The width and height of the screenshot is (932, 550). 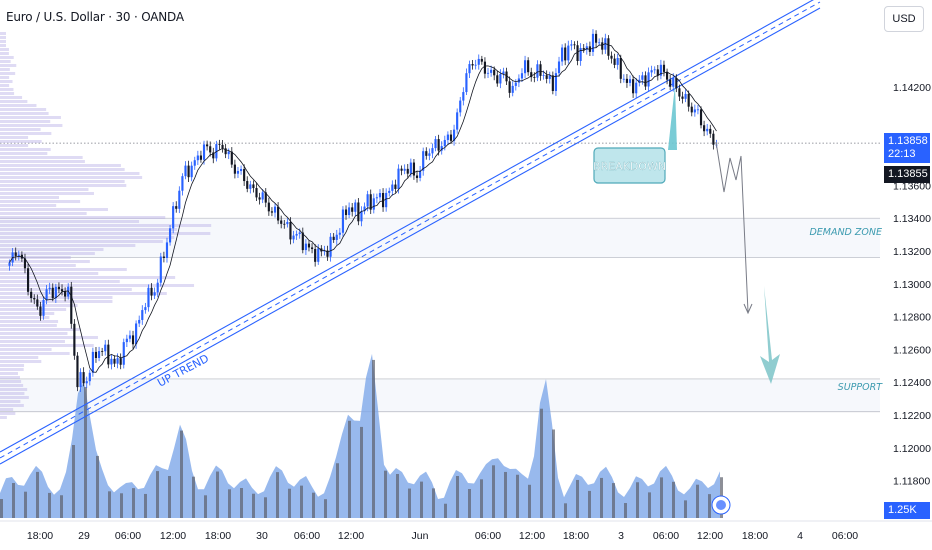 What do you see at coordinates (912, 383) in the screenshot?
I see `price-tick-label: 1.12400` at bounding box center [912, 383].